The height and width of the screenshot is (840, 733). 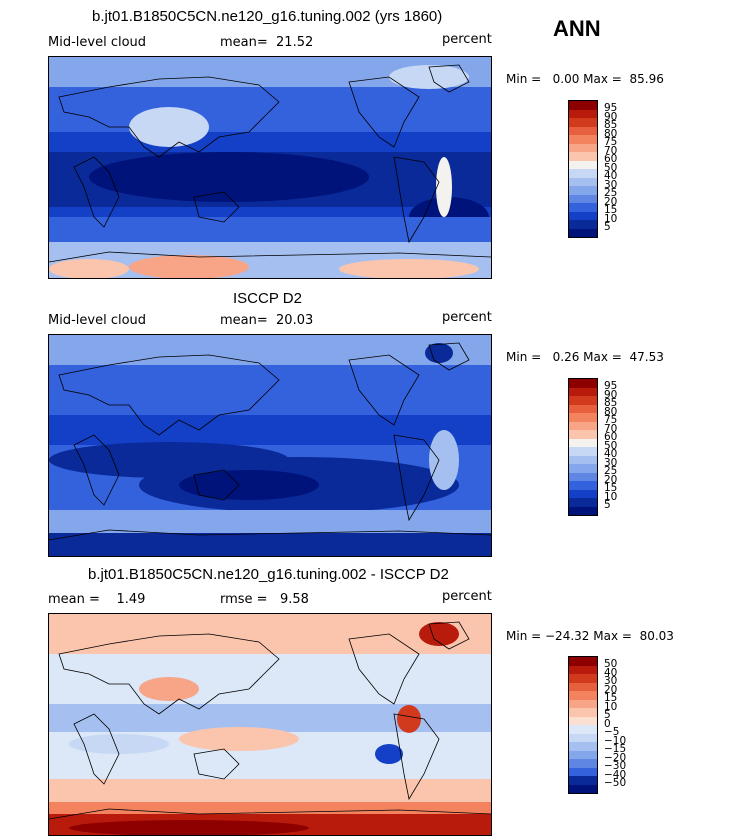 What do you see at coordinates (611, 471) in the screenshot?
I see `colorbar-tick-label: 25` at bounding box center [611, 471].